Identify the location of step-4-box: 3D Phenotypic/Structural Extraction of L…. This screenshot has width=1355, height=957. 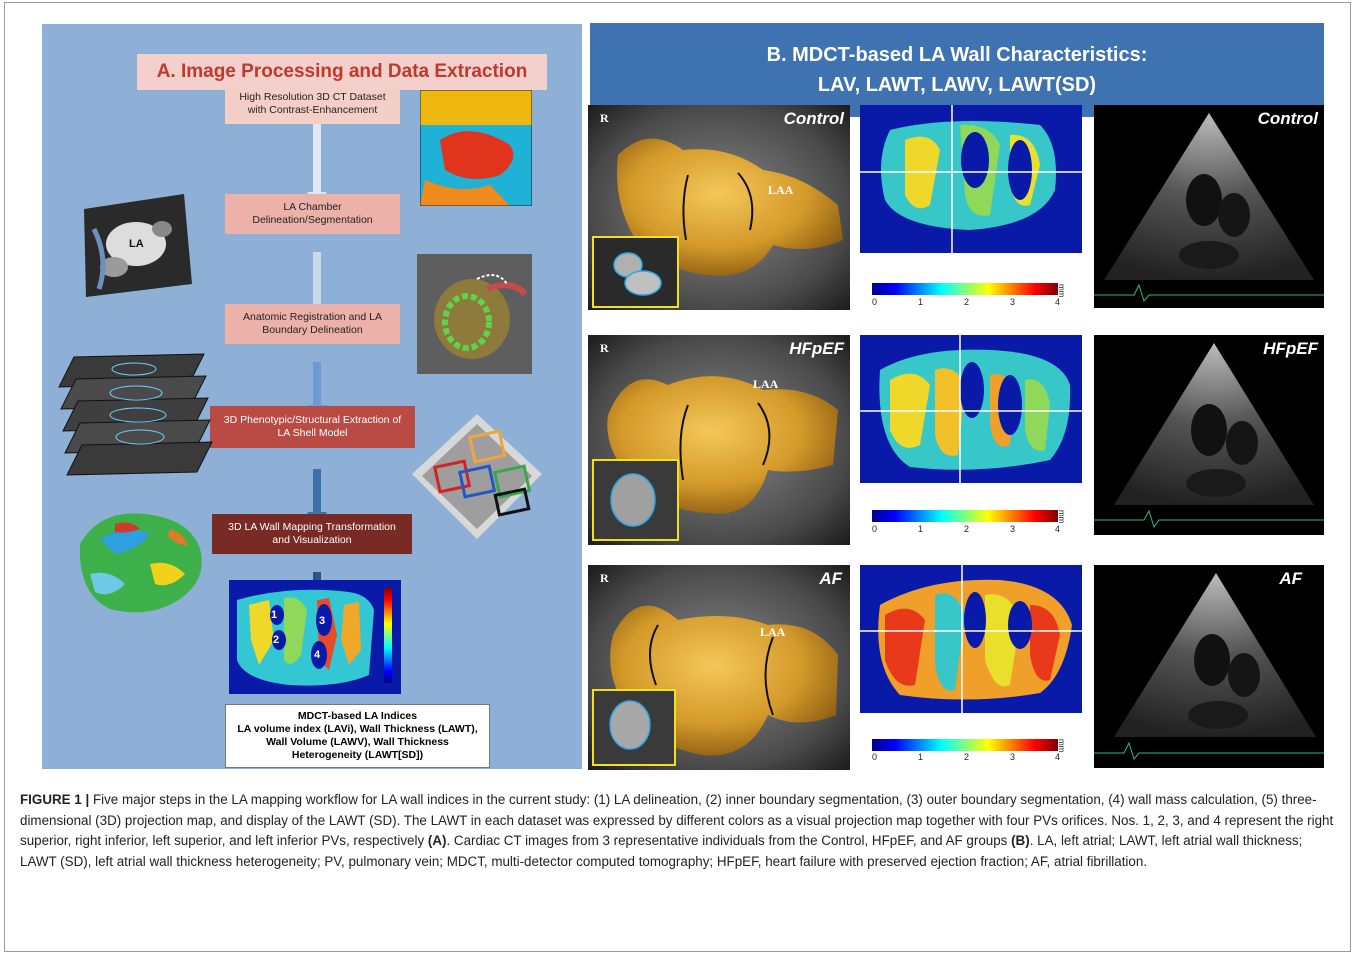
(312, 427).